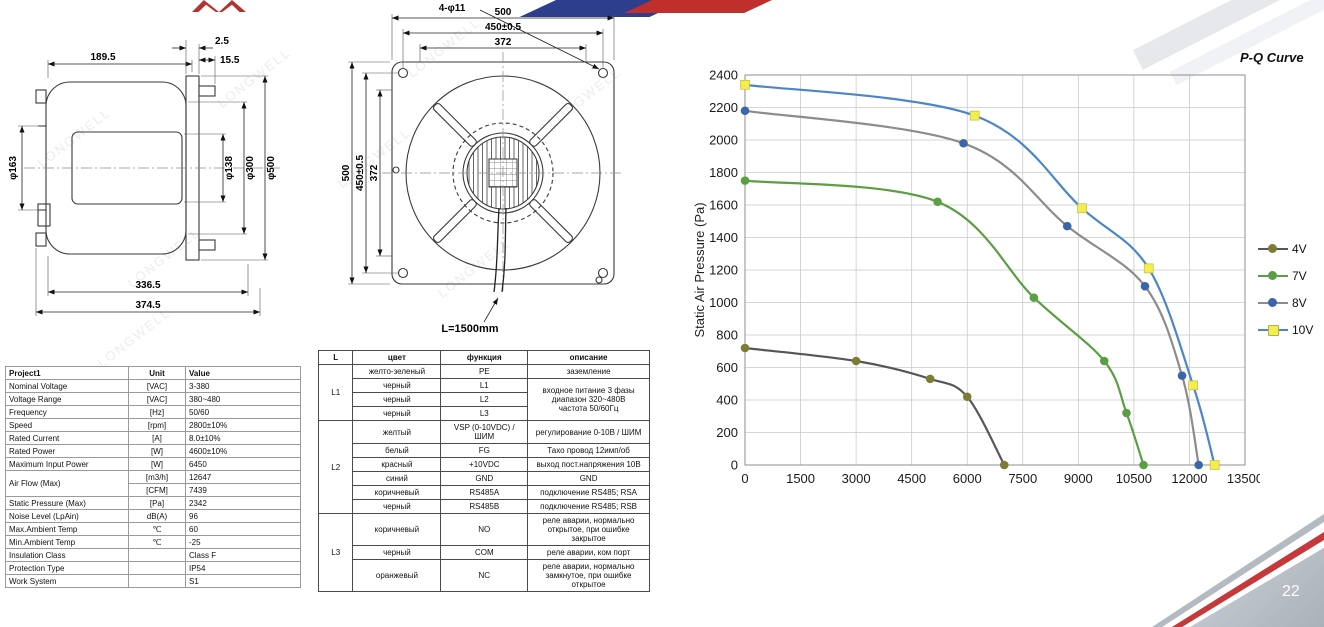 This screenshot has width=1324, height=627. I want to click on wire-color: желтый, so click(397, 432).